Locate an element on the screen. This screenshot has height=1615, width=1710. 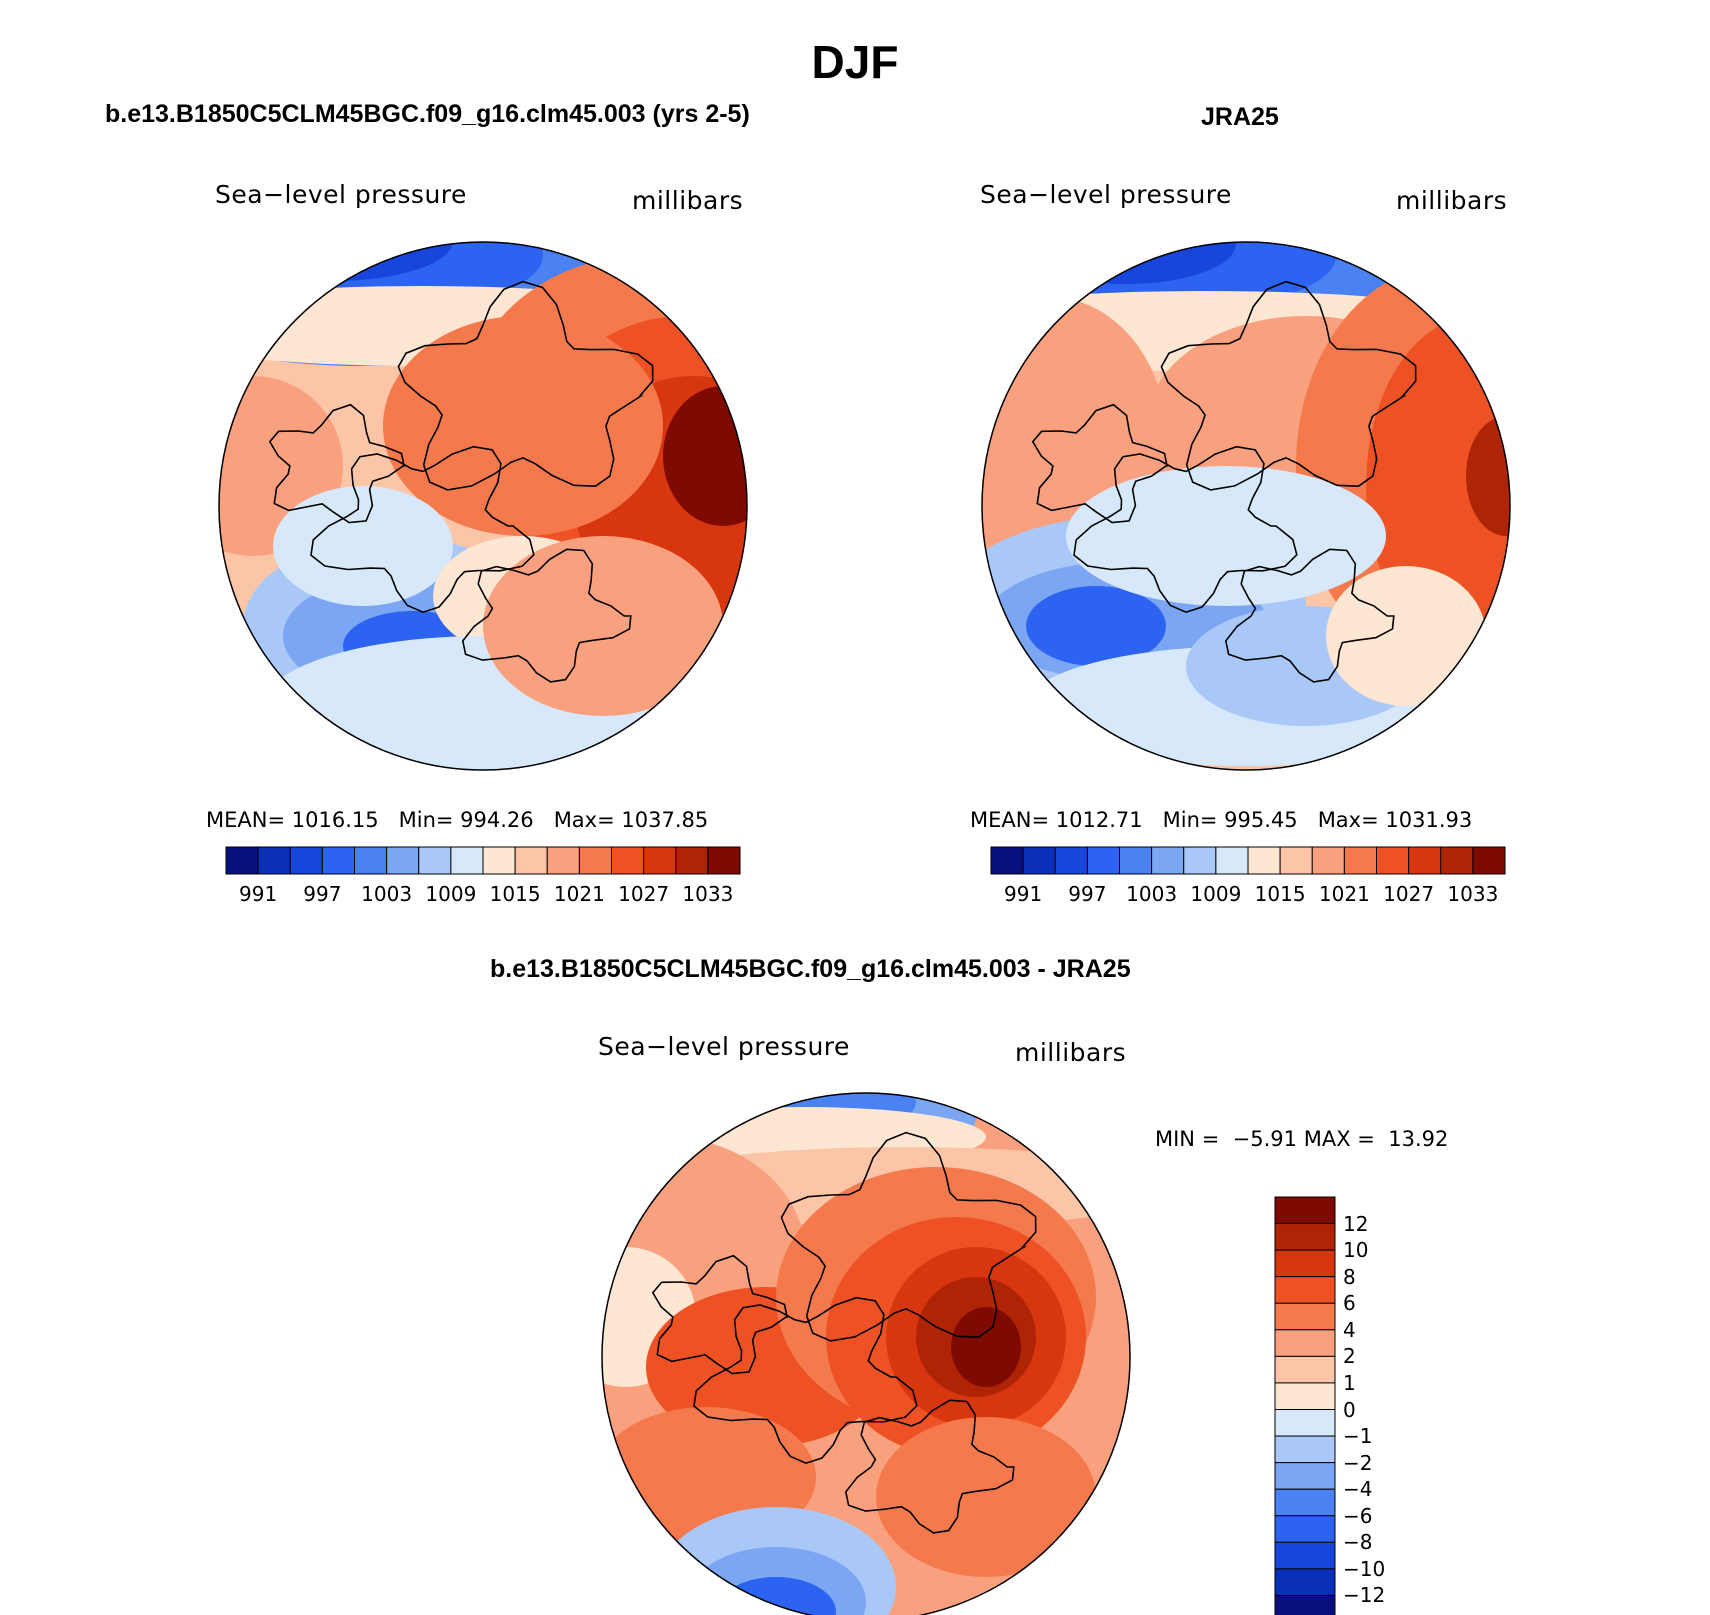
panel-diff-min-value: −5.91 is located at coordinates (1265, 1139).